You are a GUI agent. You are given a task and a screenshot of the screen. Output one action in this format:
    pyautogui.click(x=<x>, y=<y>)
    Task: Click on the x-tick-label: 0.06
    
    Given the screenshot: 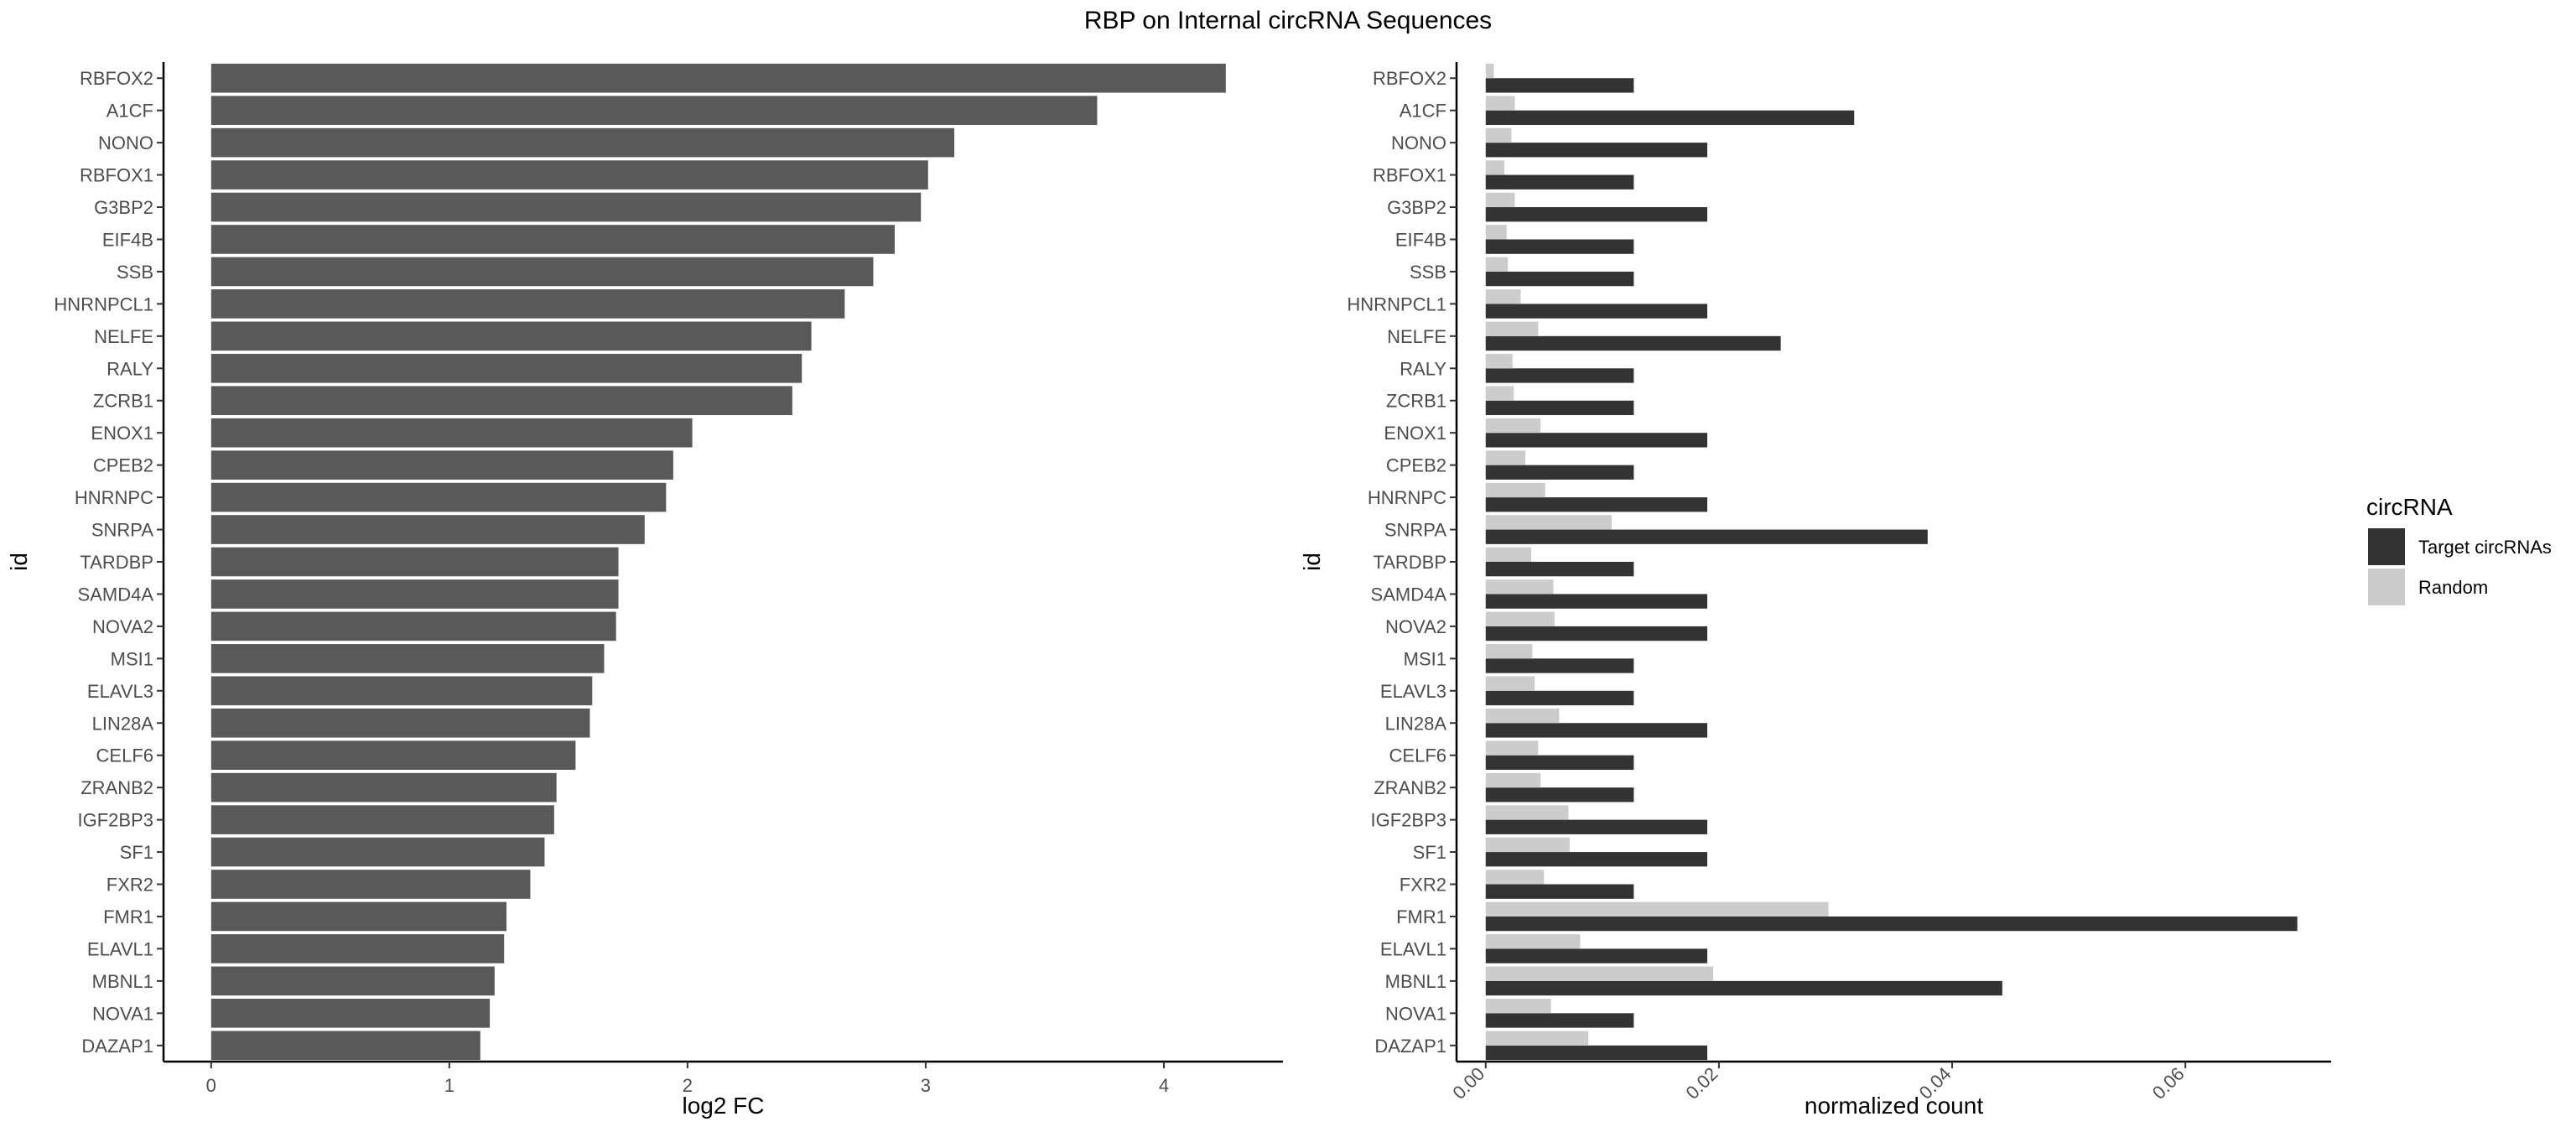 What is the action you would take?
    pyautogui.click(x=2168, y=1083)
    